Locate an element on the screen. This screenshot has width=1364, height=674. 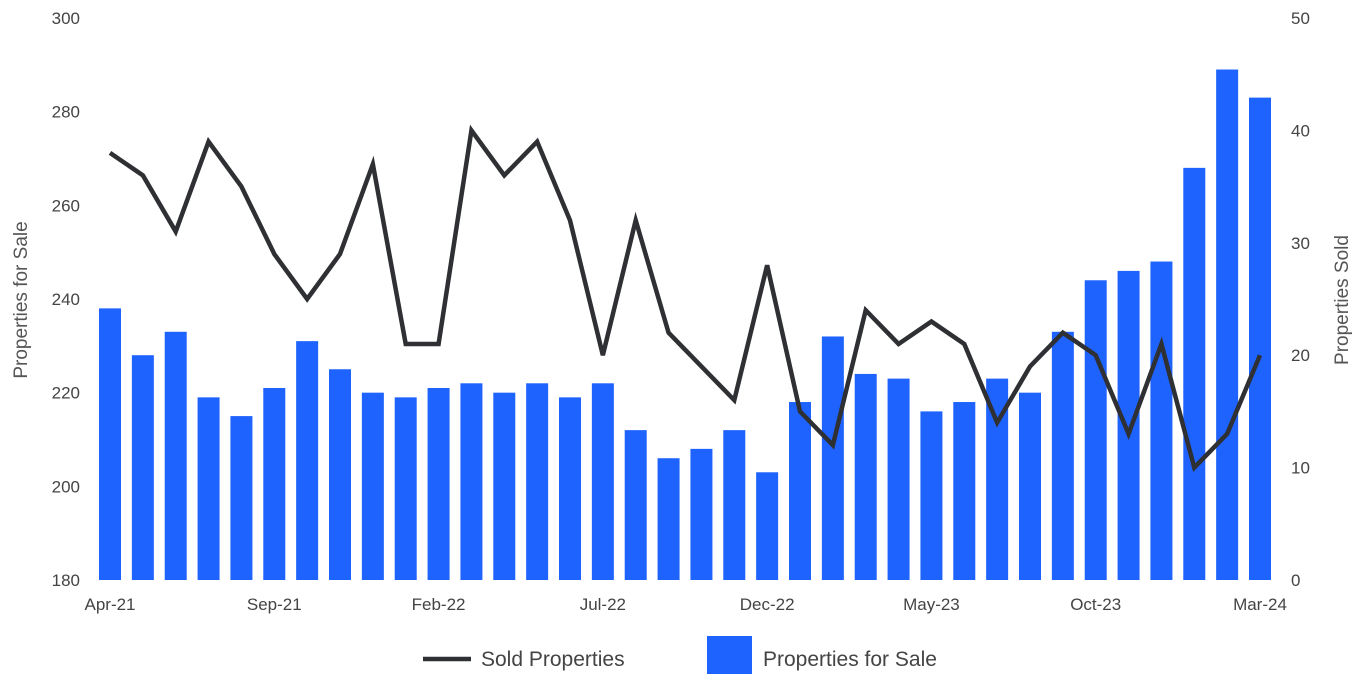
left-tick-label: 180 is located at coordinates (66, 580).